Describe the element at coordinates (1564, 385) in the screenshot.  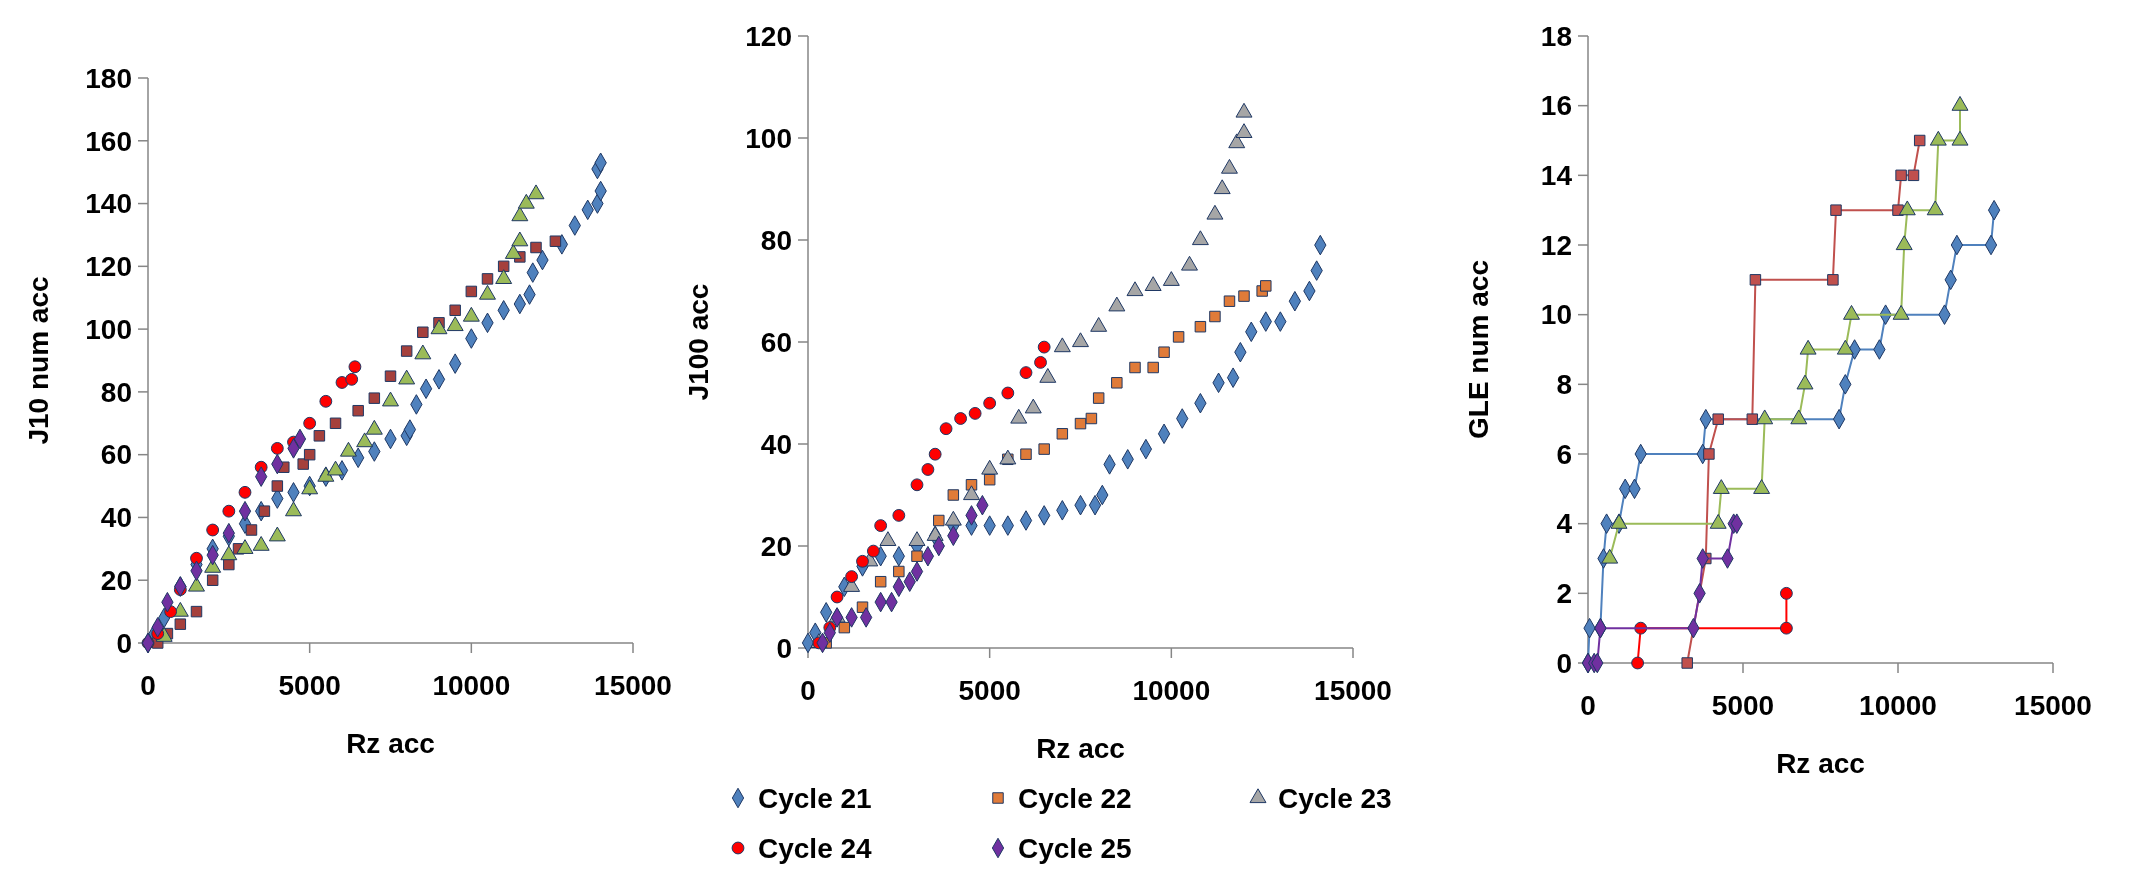
I see `y-tick-label: 8` at that location.